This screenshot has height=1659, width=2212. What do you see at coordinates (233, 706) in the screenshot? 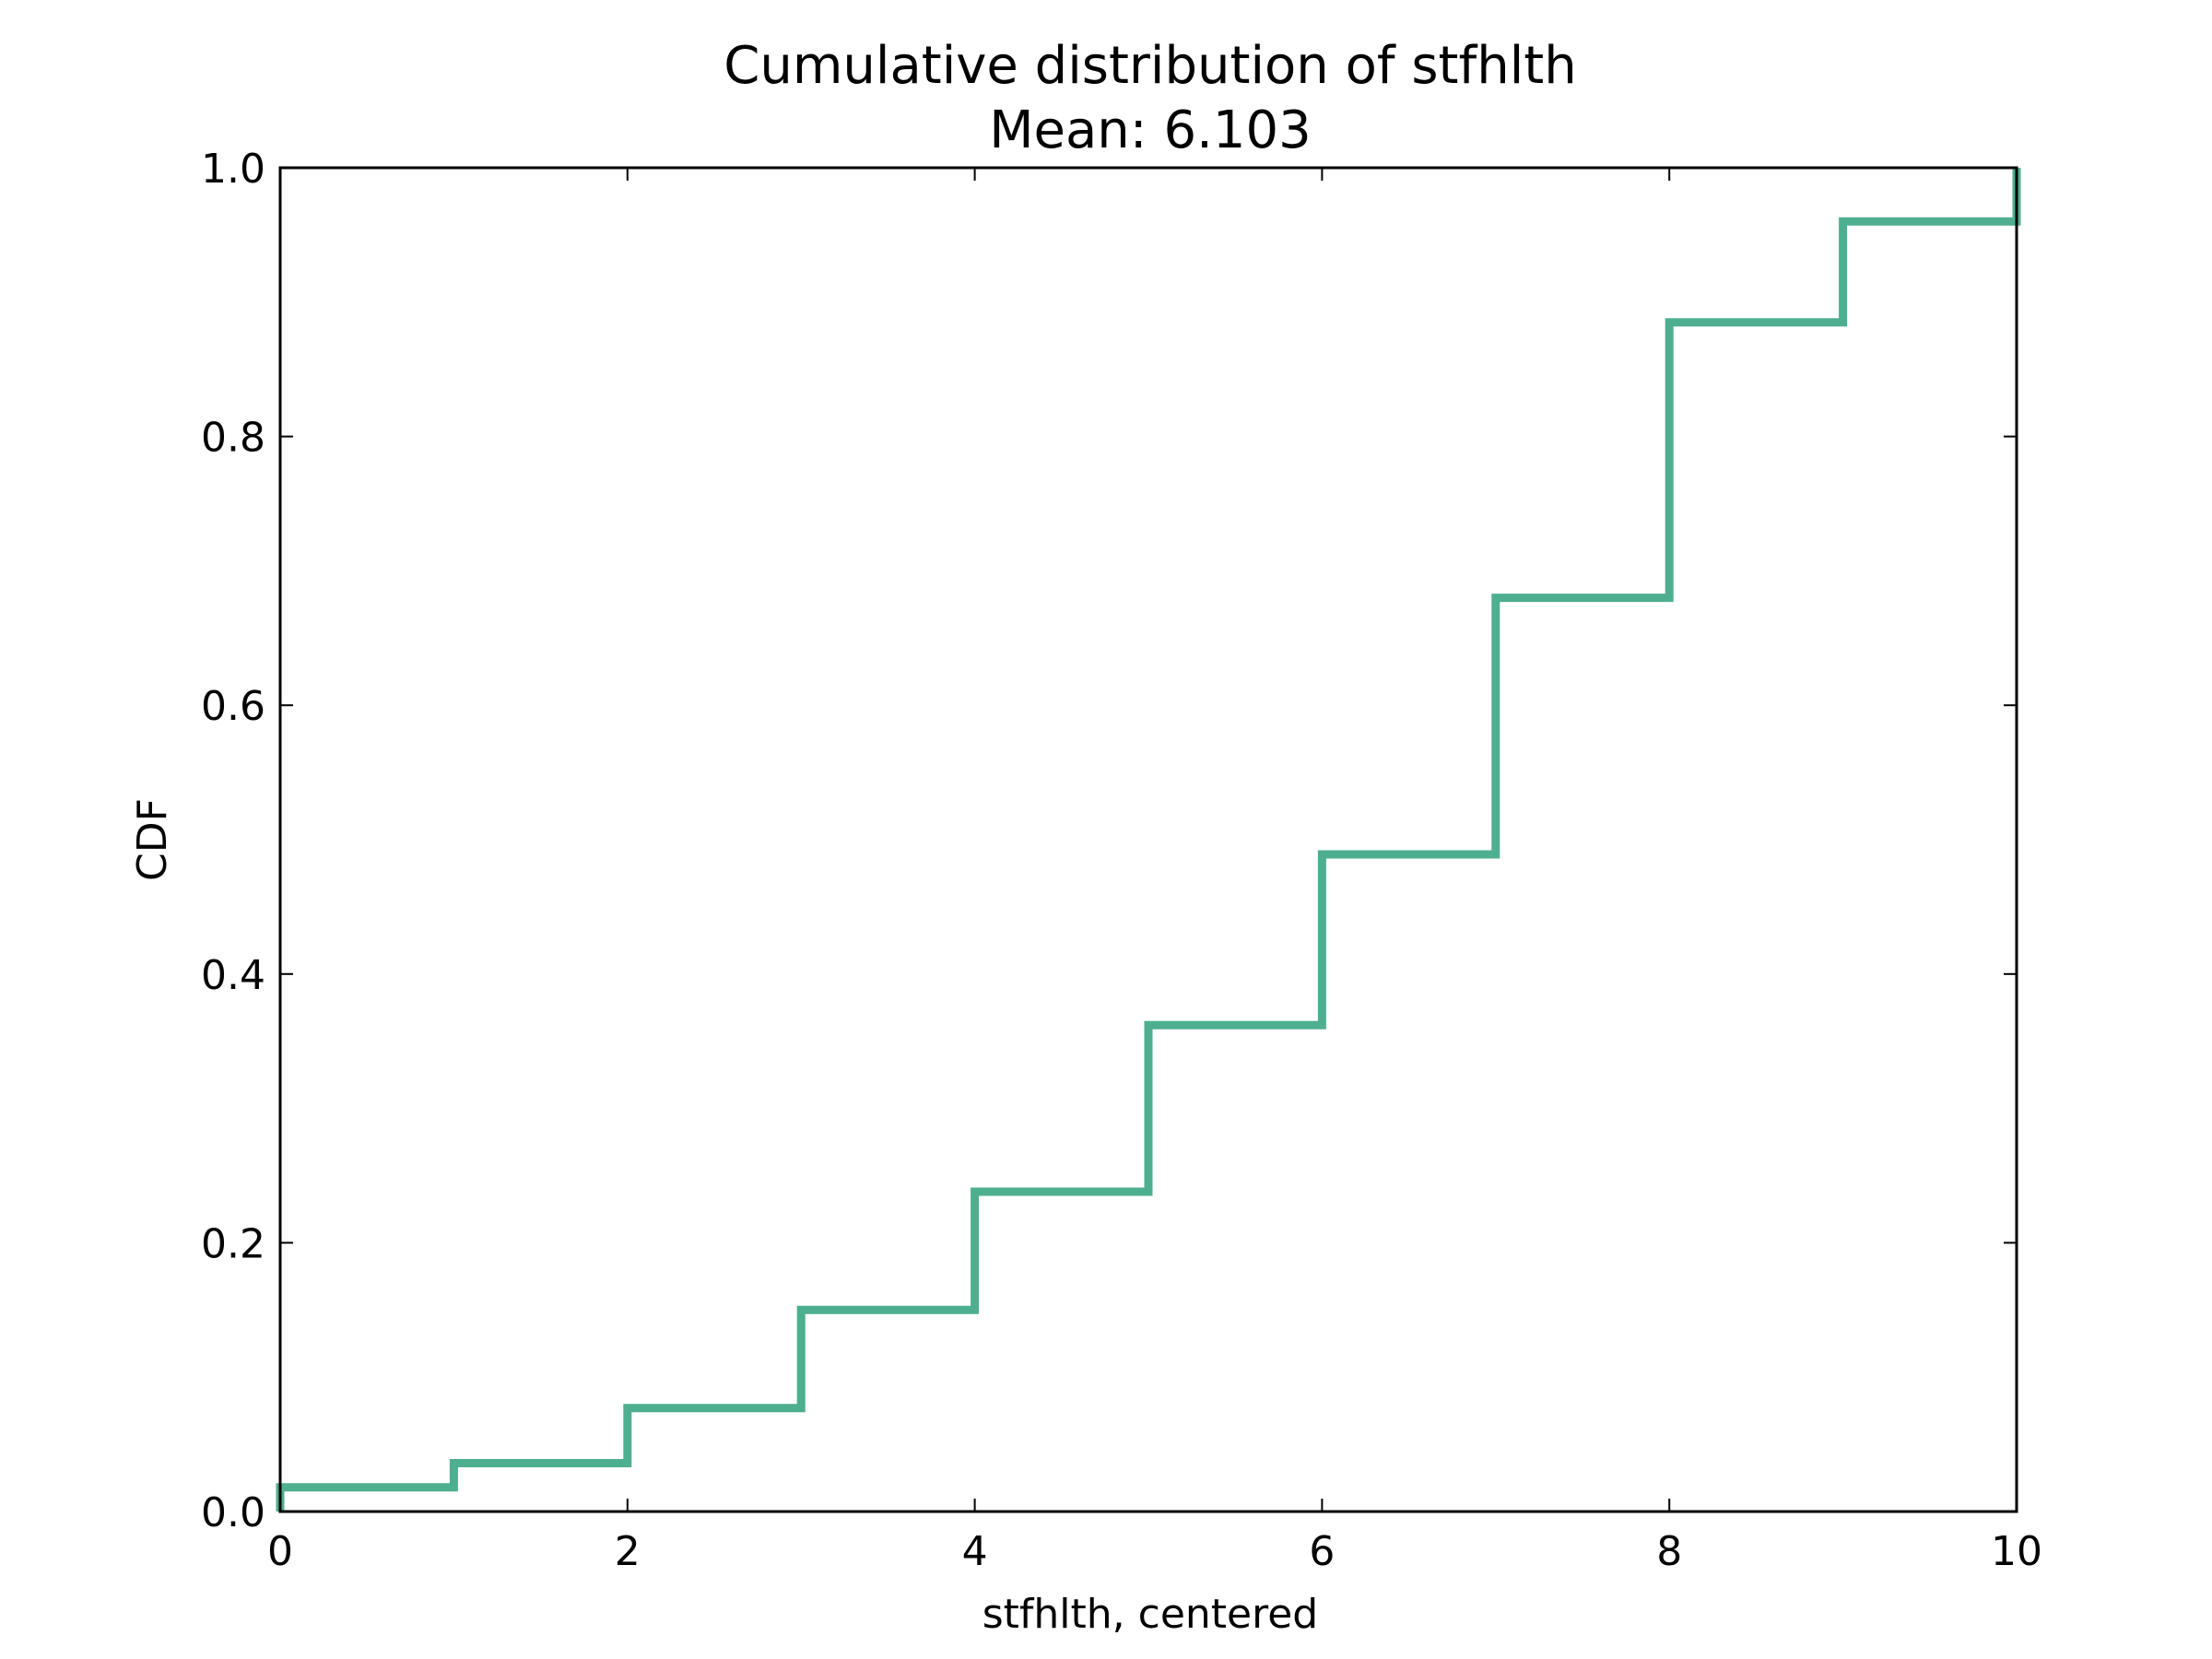
I see `y-tick-label: 0.6` at bounding box center [233, 706].